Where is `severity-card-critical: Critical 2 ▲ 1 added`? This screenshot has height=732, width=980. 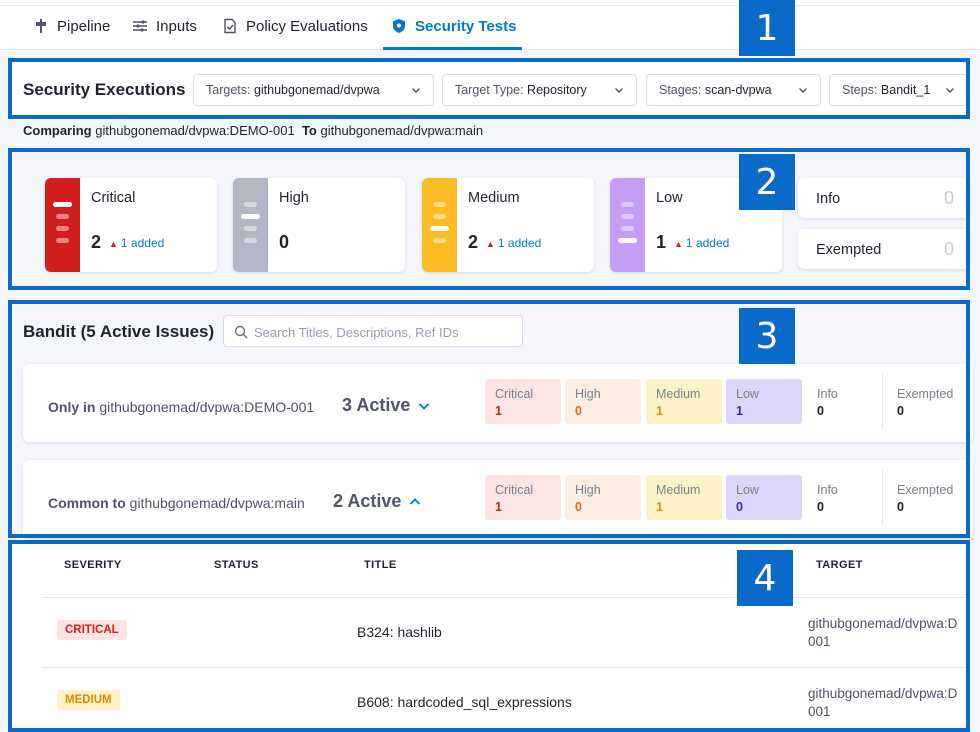 severity-card-critical: Critical 2 ▲ 1 added is located at coordinates (131, 225).